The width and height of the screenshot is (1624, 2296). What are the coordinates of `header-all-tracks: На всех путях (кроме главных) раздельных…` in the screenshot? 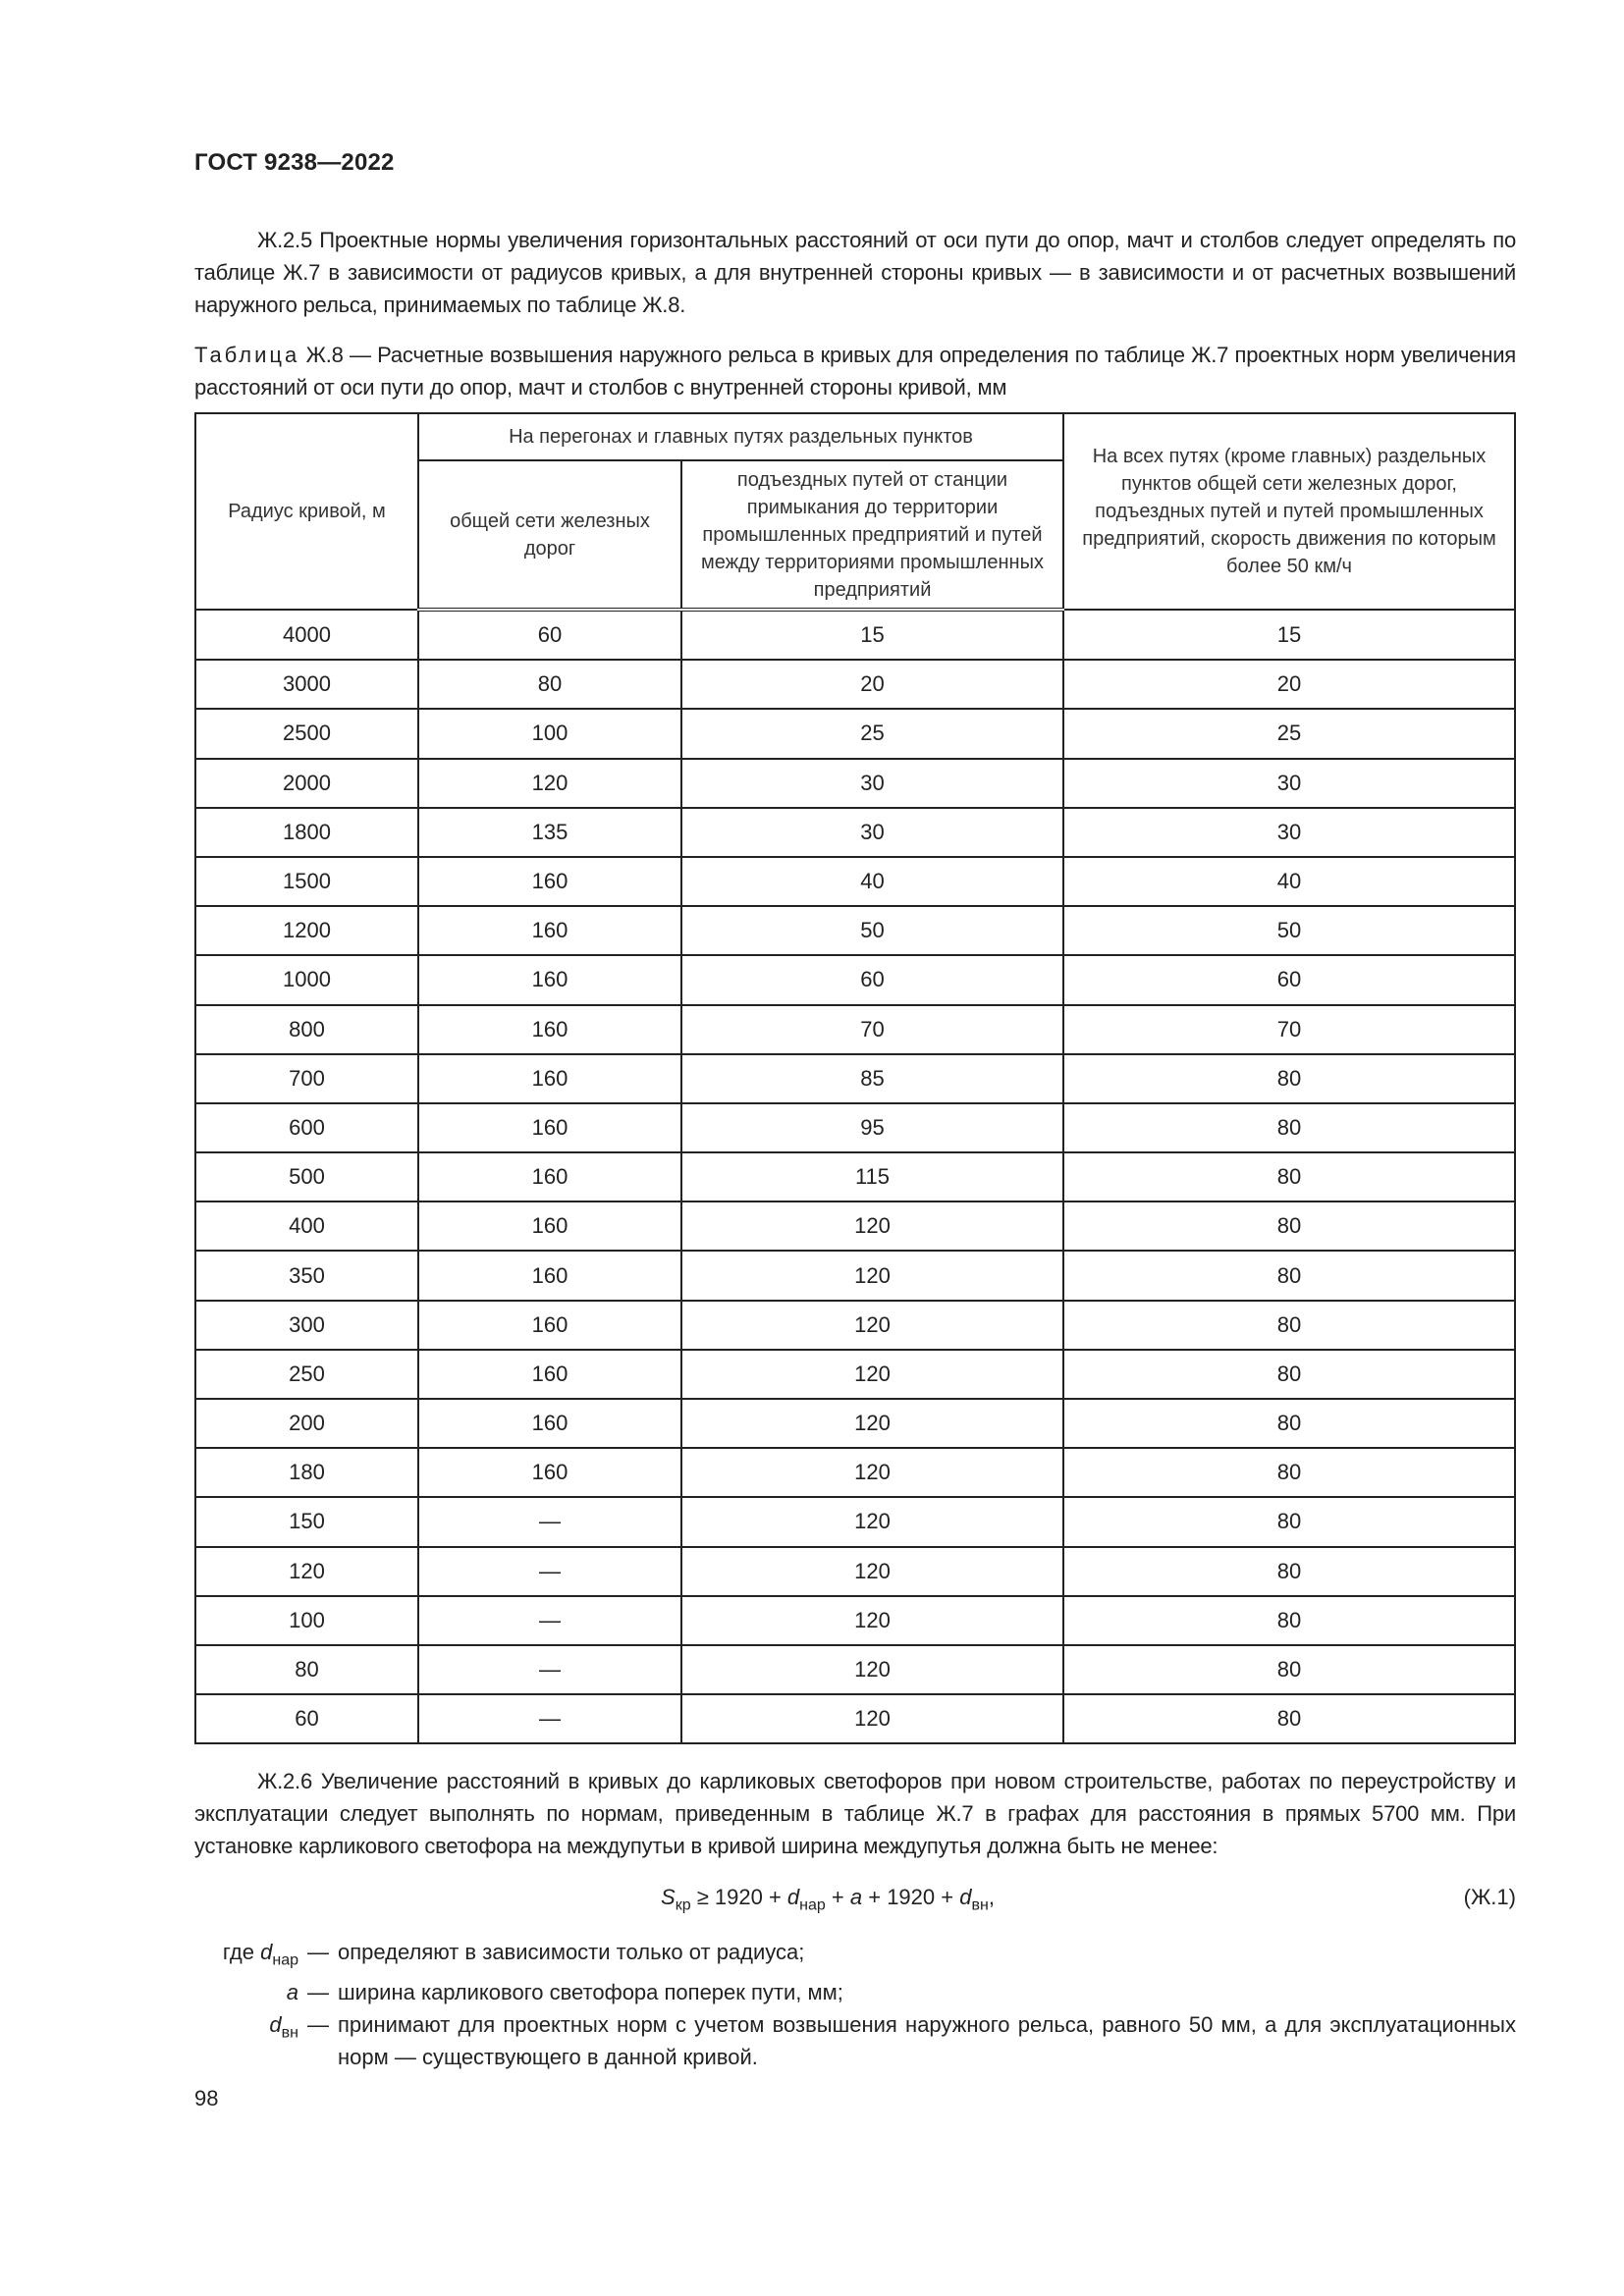 It's located at (1289, 511).